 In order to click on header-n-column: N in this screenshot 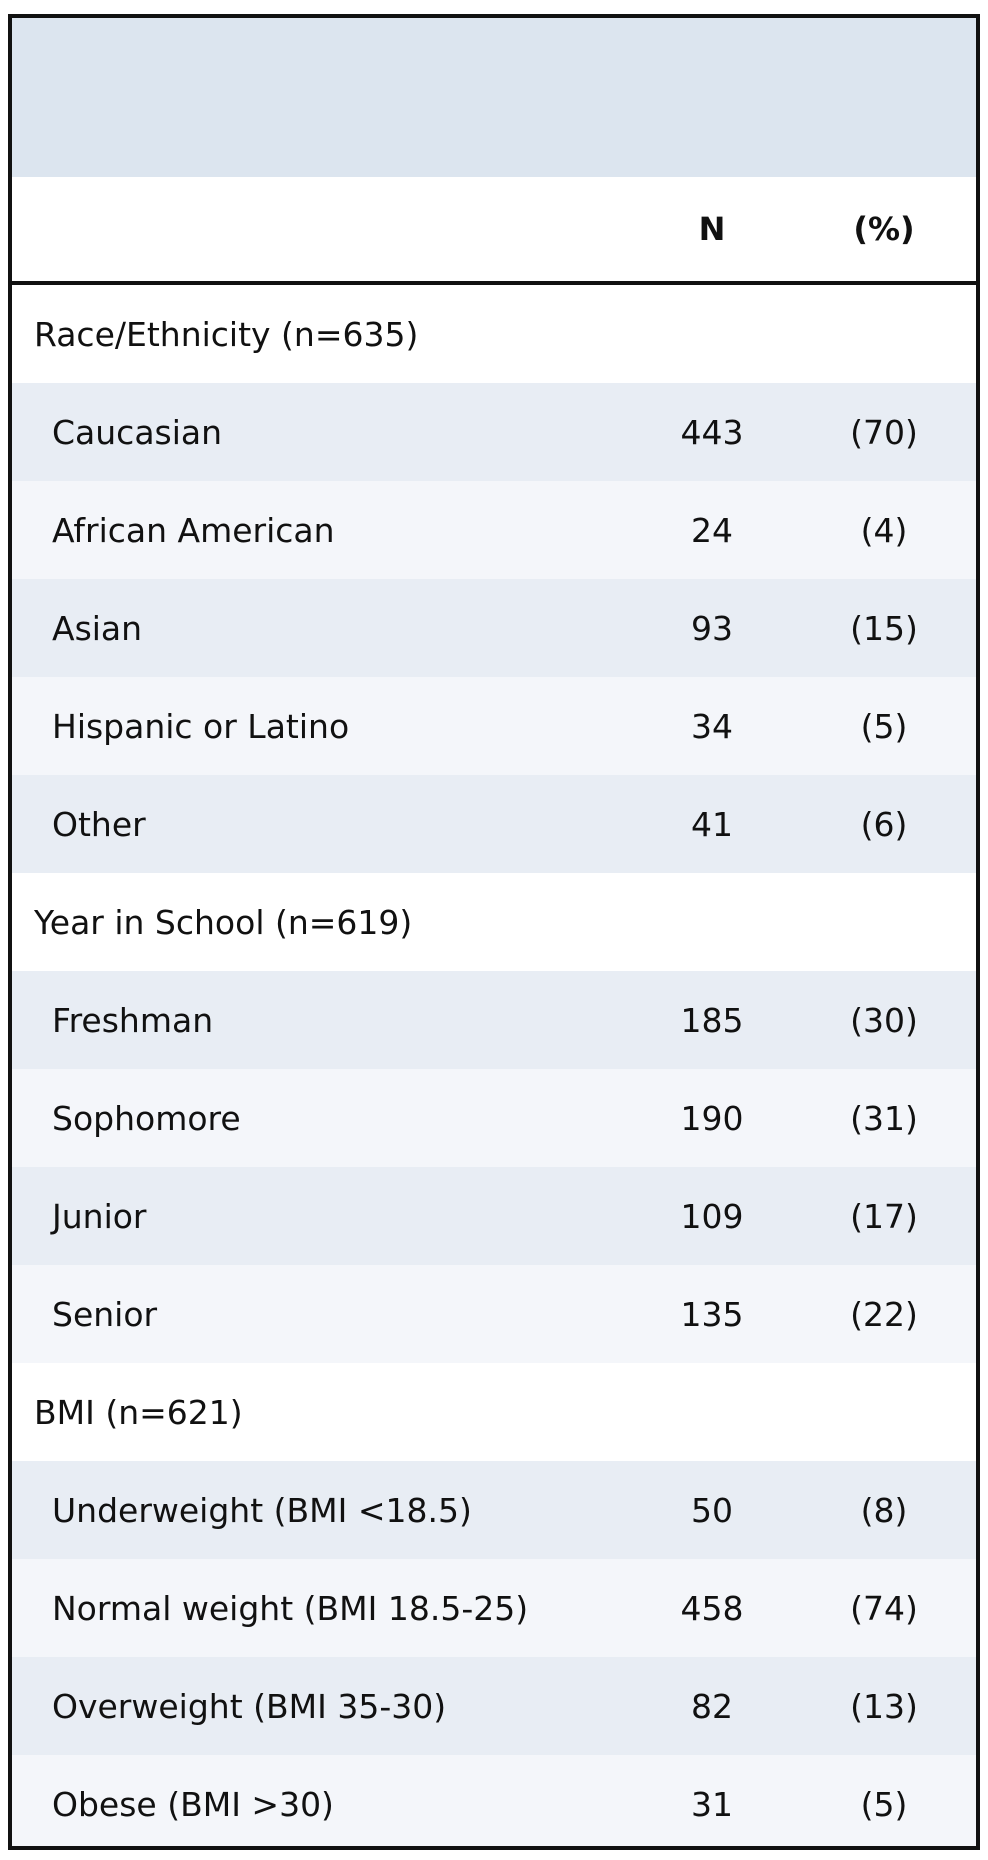, I will do `click(712, 229)`.